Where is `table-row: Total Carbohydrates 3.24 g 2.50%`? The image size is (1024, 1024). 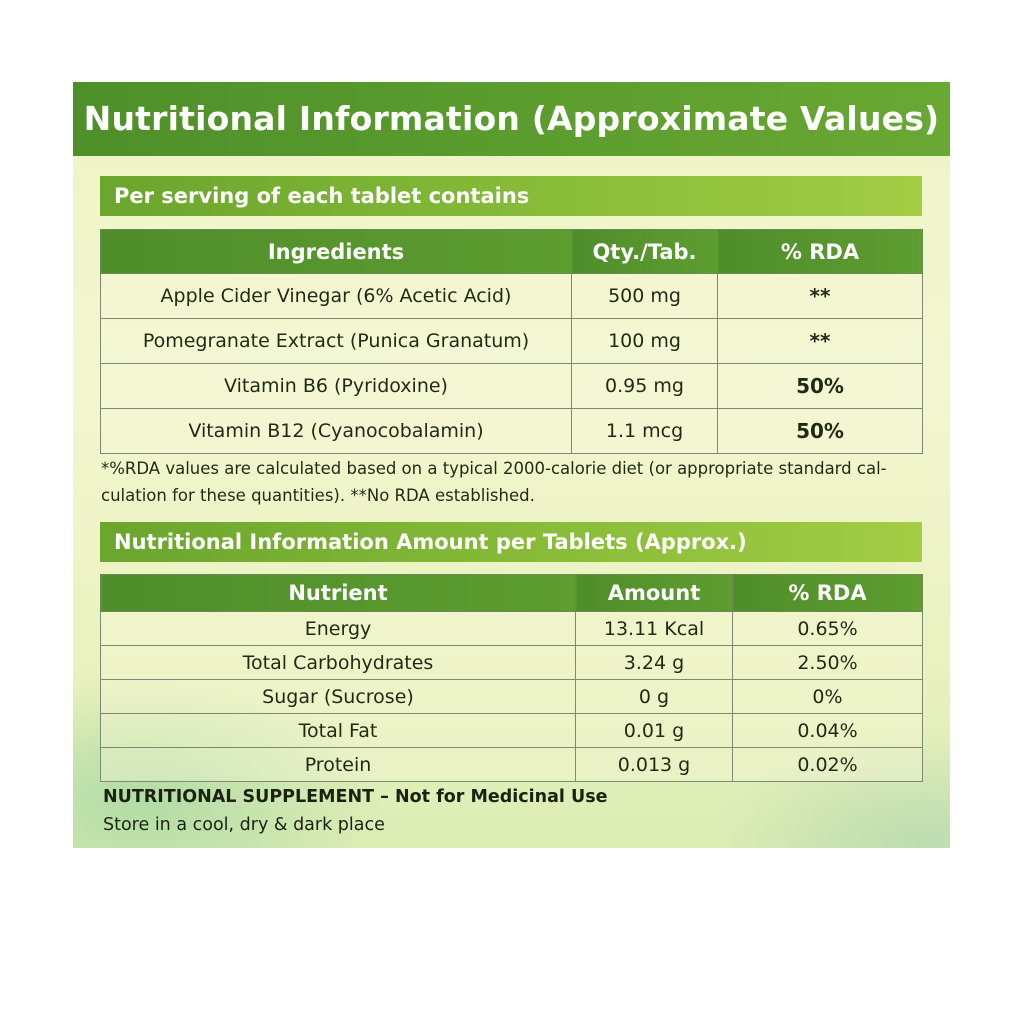
table-row: Total Carbohydrates 3.24 g 2.50% is located at coordinates (511, 662).